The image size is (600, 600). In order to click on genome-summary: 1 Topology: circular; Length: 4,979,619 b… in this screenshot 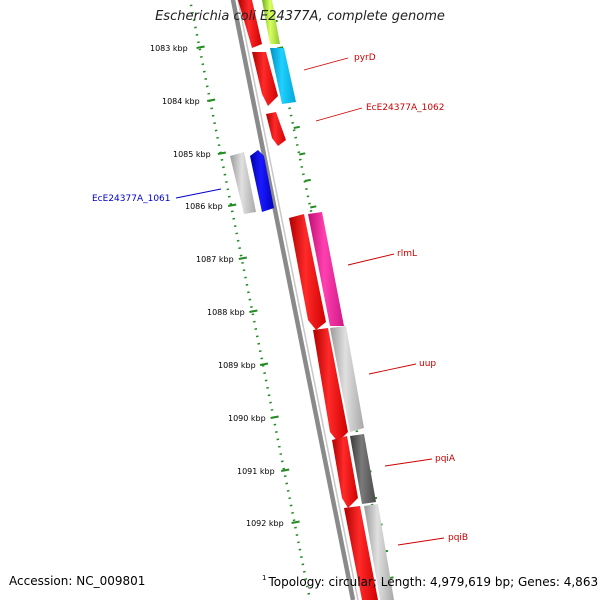, I will do `click(430, 581)`.